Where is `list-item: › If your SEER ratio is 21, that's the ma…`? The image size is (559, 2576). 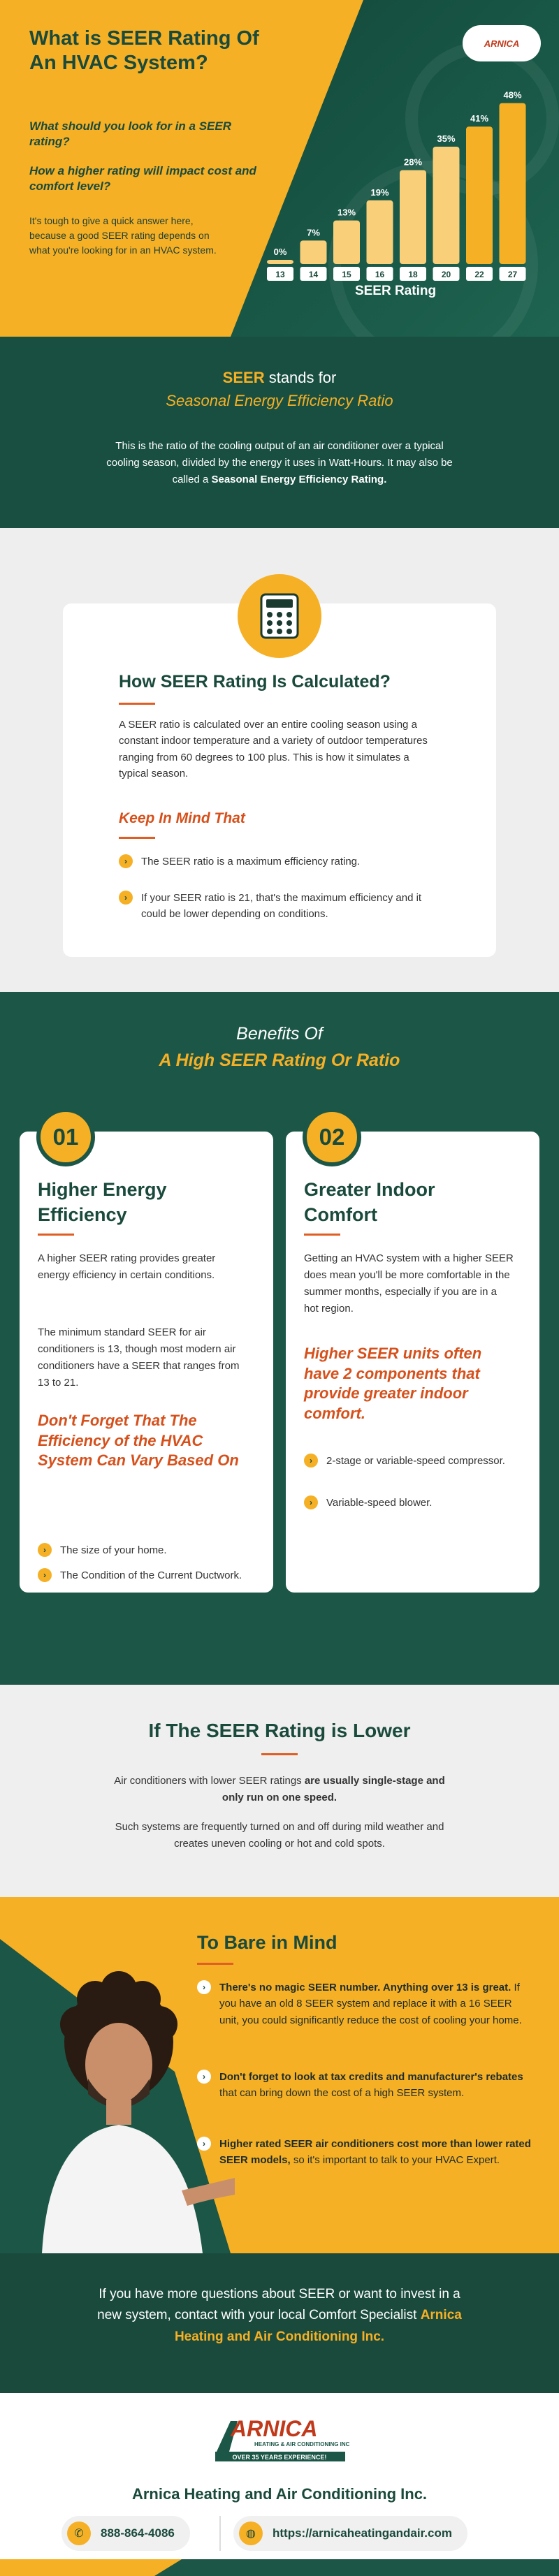
list-item: › If your SEER ratio is 21, that's the ma… is located at coordinates (279, 906).